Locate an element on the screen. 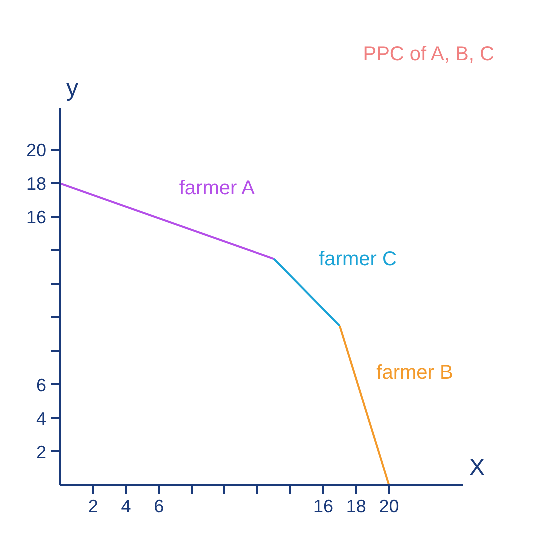 Image resolution: width=555 pixels, height=543 pixels. y-tick-label: 6 is located at coordinates (41, 385).